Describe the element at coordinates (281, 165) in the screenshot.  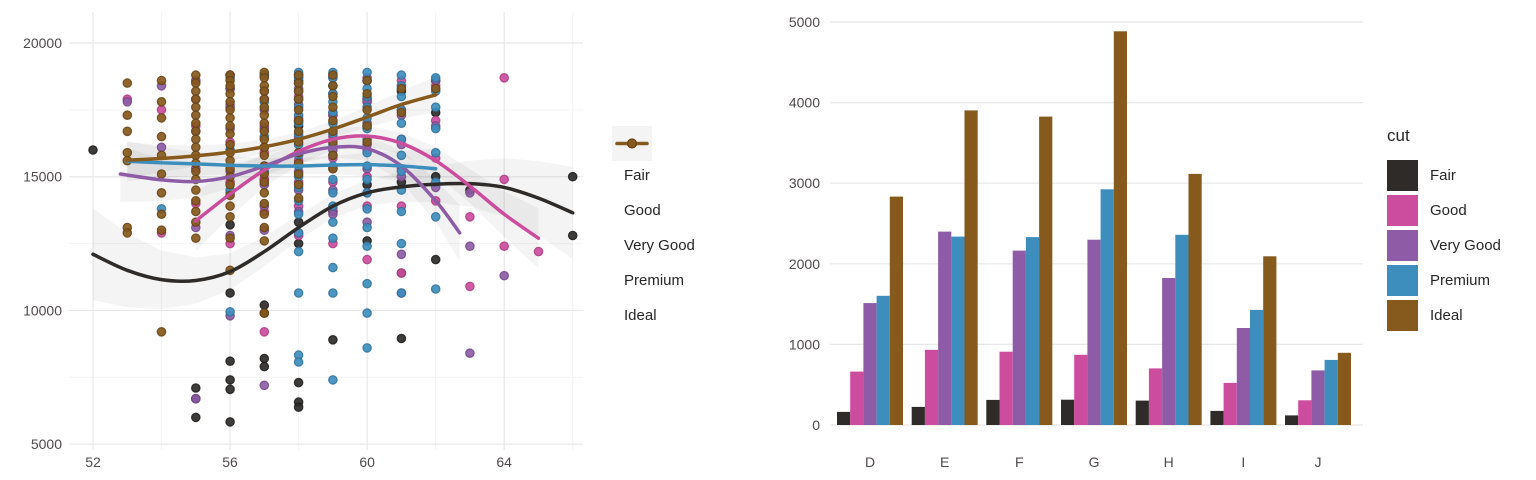
I see `smooth-line-premium` at that location.